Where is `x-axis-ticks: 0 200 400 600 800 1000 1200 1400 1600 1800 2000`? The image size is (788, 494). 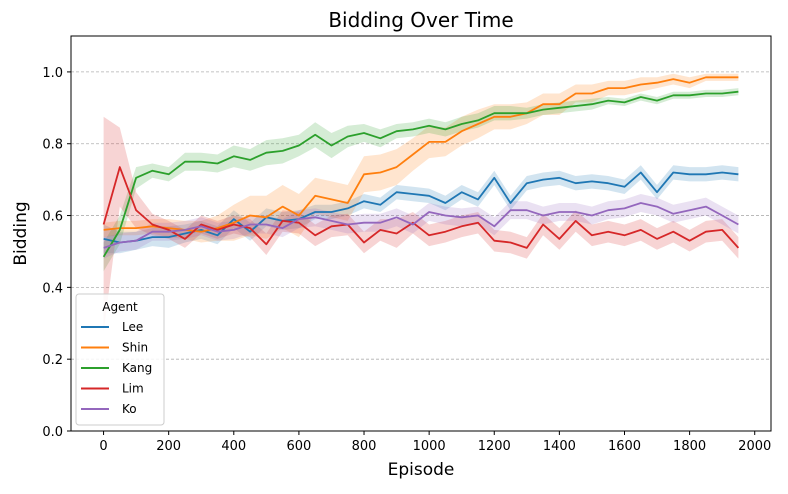
x-axis-ticks: 0 200 400 600 800 1000 1200 1400 1600 1800 2000 is located at coordinates (435, 442).